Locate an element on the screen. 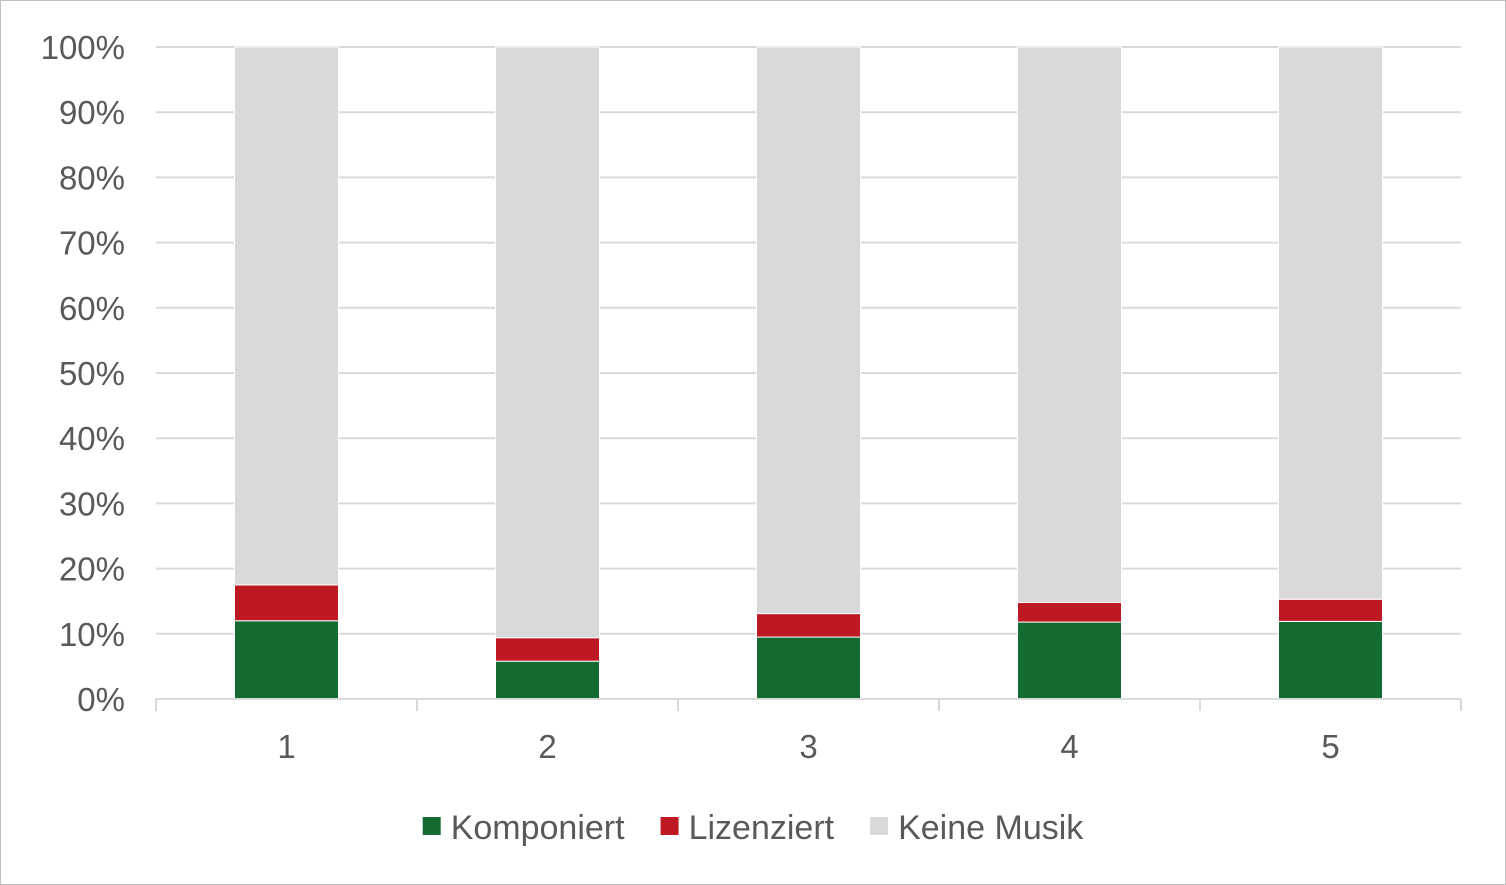  y-tick-label: 40% is located at coordinates (92, 438).